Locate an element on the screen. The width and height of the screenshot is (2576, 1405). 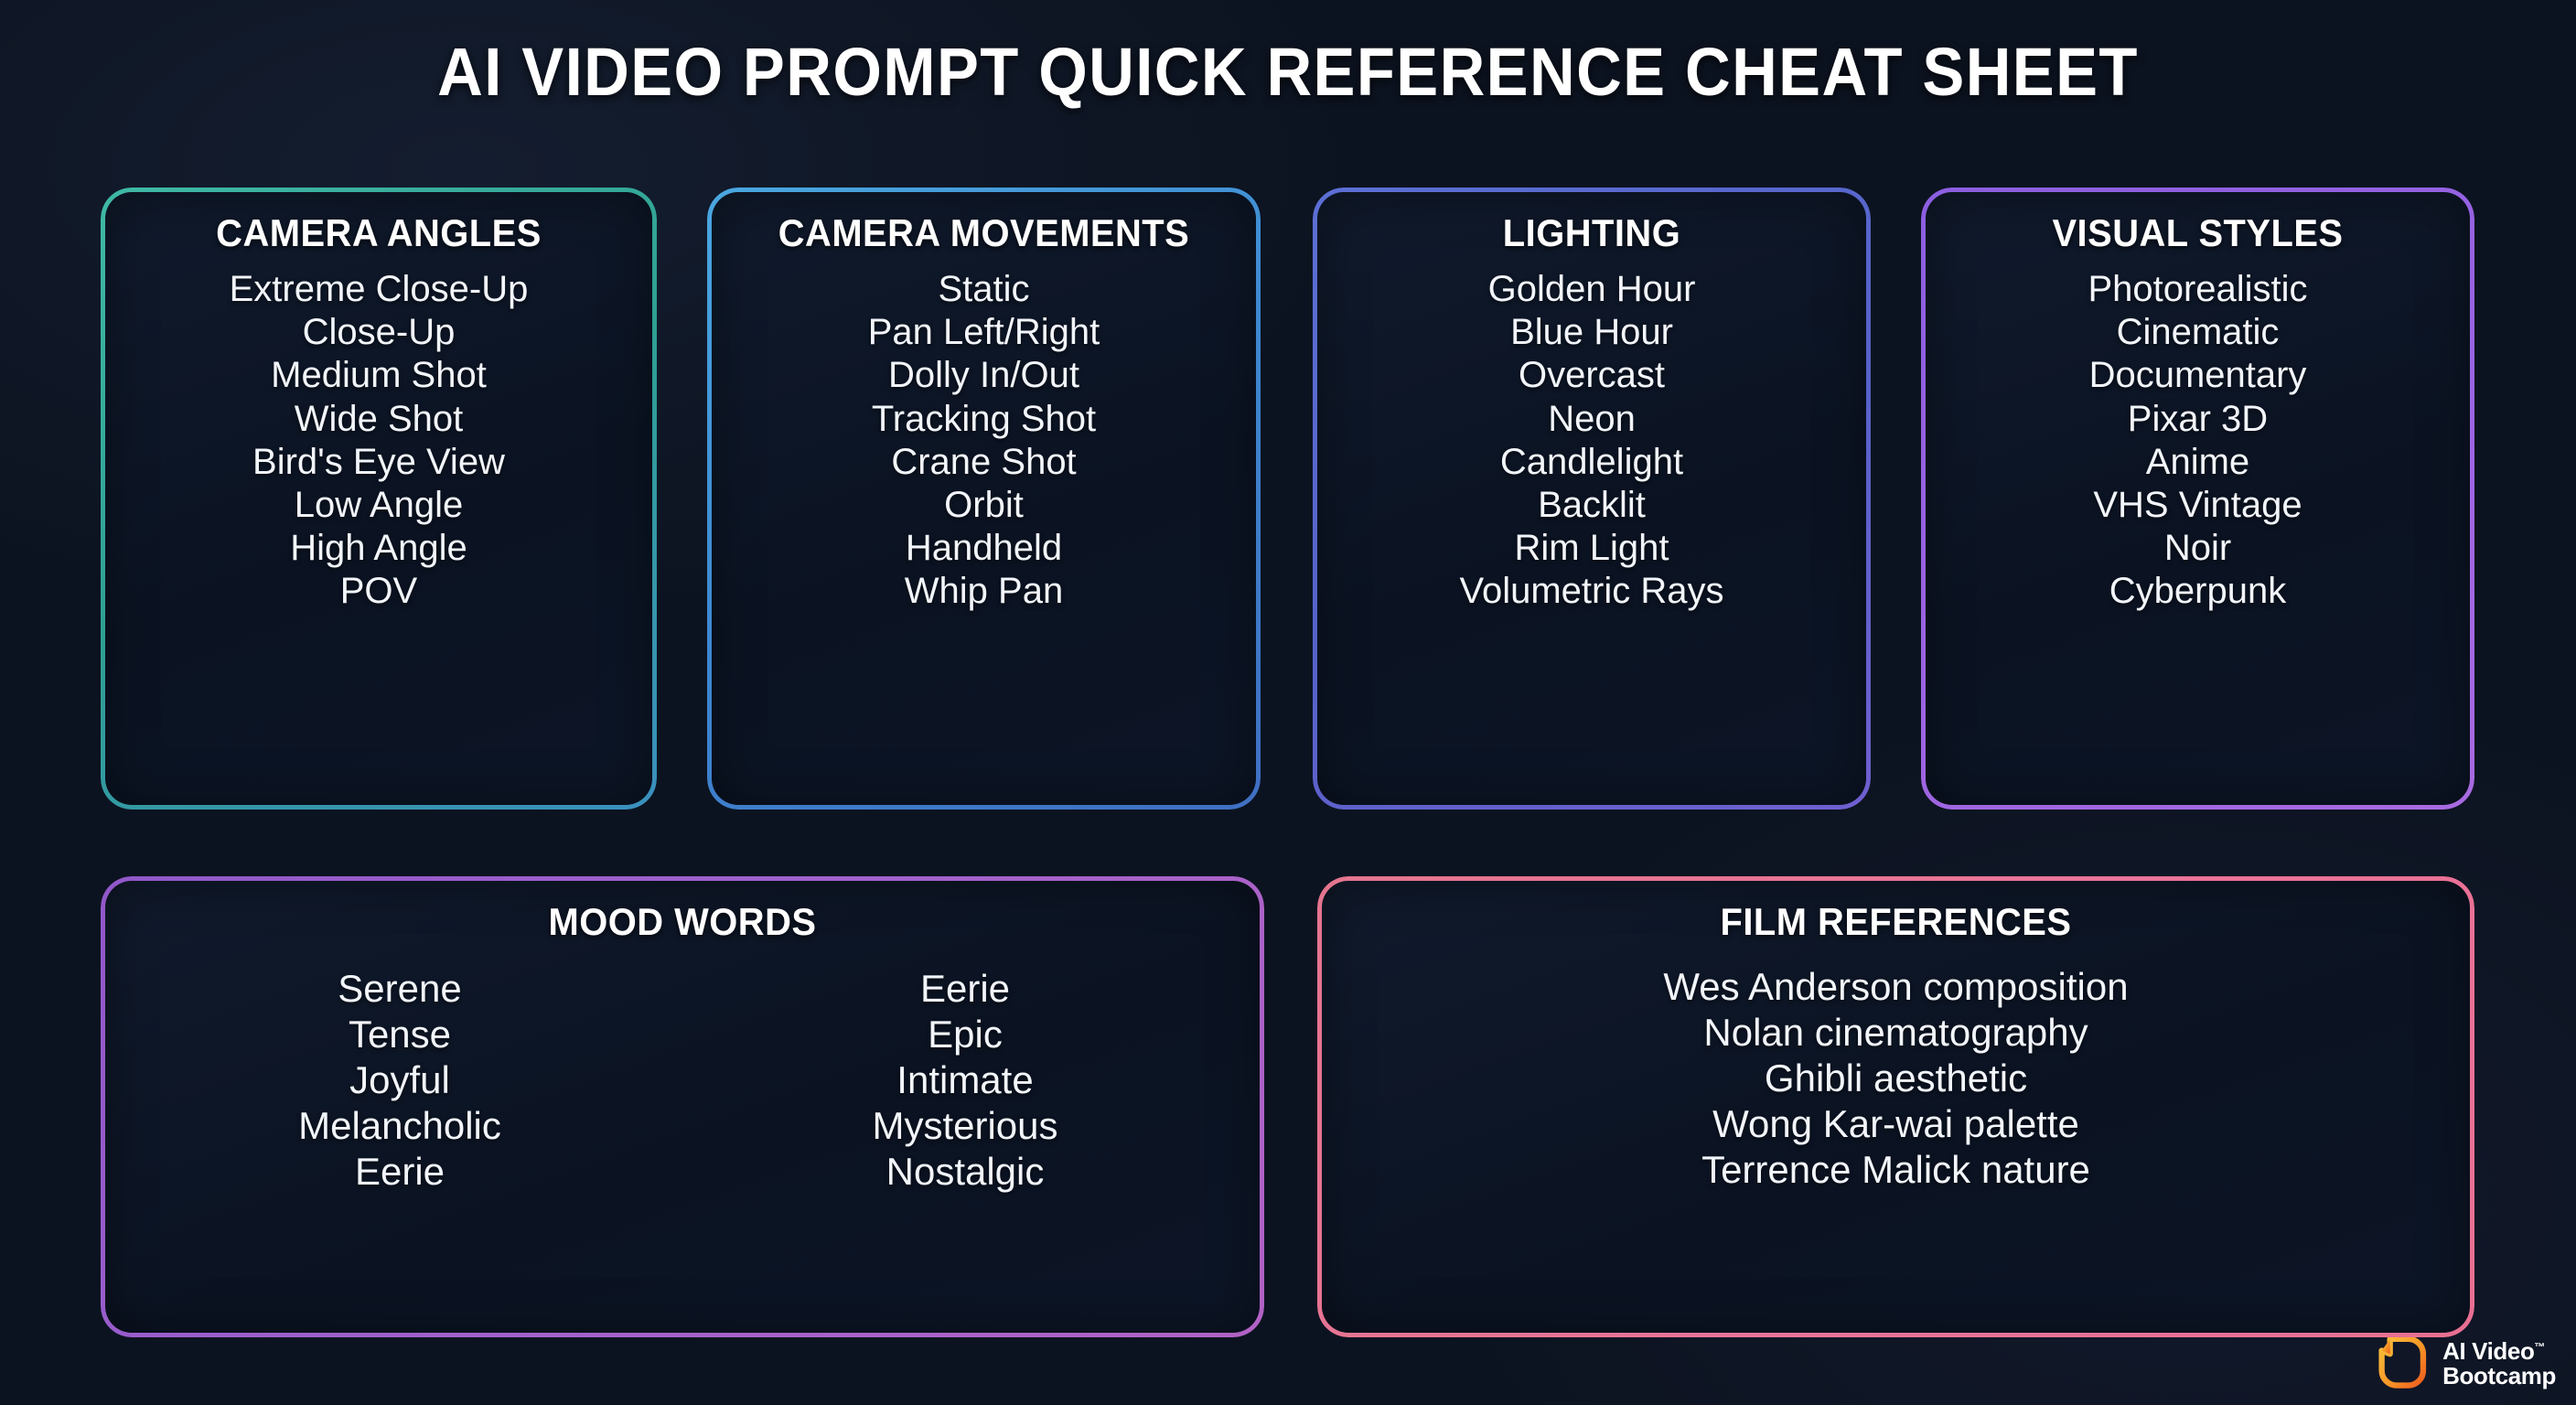
list-item: Neon is located at coordinates (1592, 418).